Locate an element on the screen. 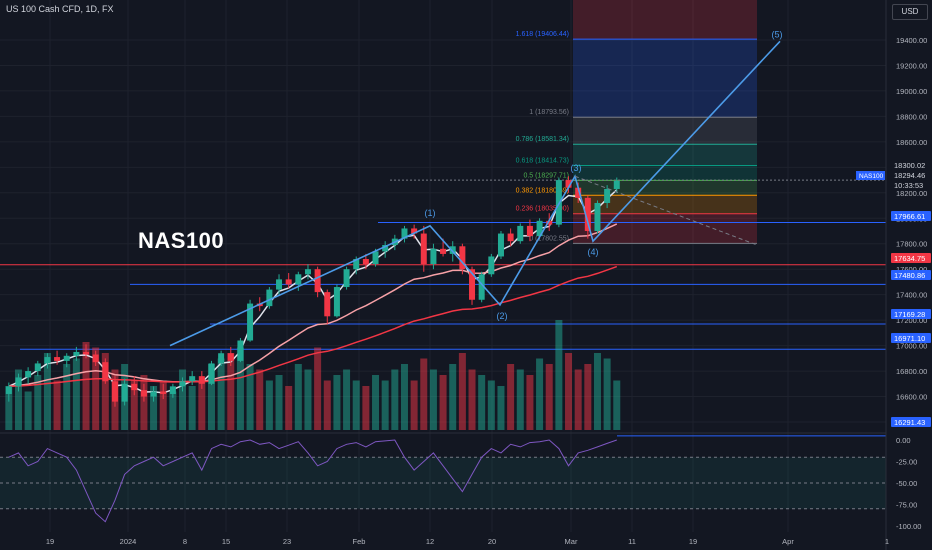 This screenshot has height=550, width=932. price-badge-label: 17966.61 is located at coordinates (909, 216).